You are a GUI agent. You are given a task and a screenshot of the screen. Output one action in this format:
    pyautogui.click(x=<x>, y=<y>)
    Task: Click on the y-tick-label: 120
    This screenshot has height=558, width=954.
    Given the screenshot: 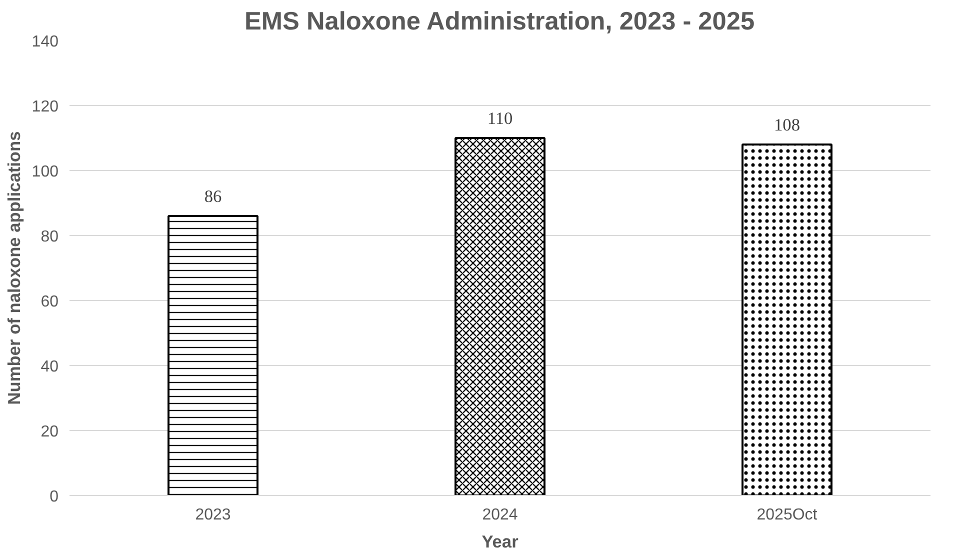 What is the action you would take?
    pyautogui.click(x=45, y=107)
    